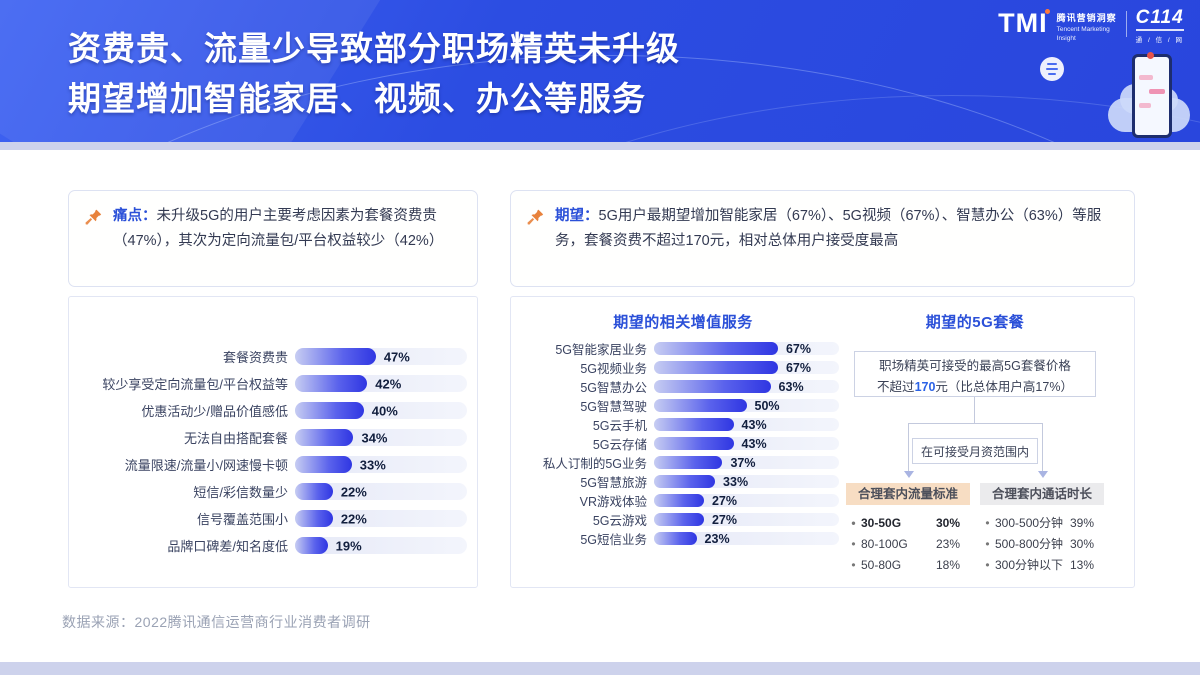  What do you see at coordinates (908, 522) in the screenshot?
I see `package-item: • 30-50G 30%` at bounding box center [908, 522].